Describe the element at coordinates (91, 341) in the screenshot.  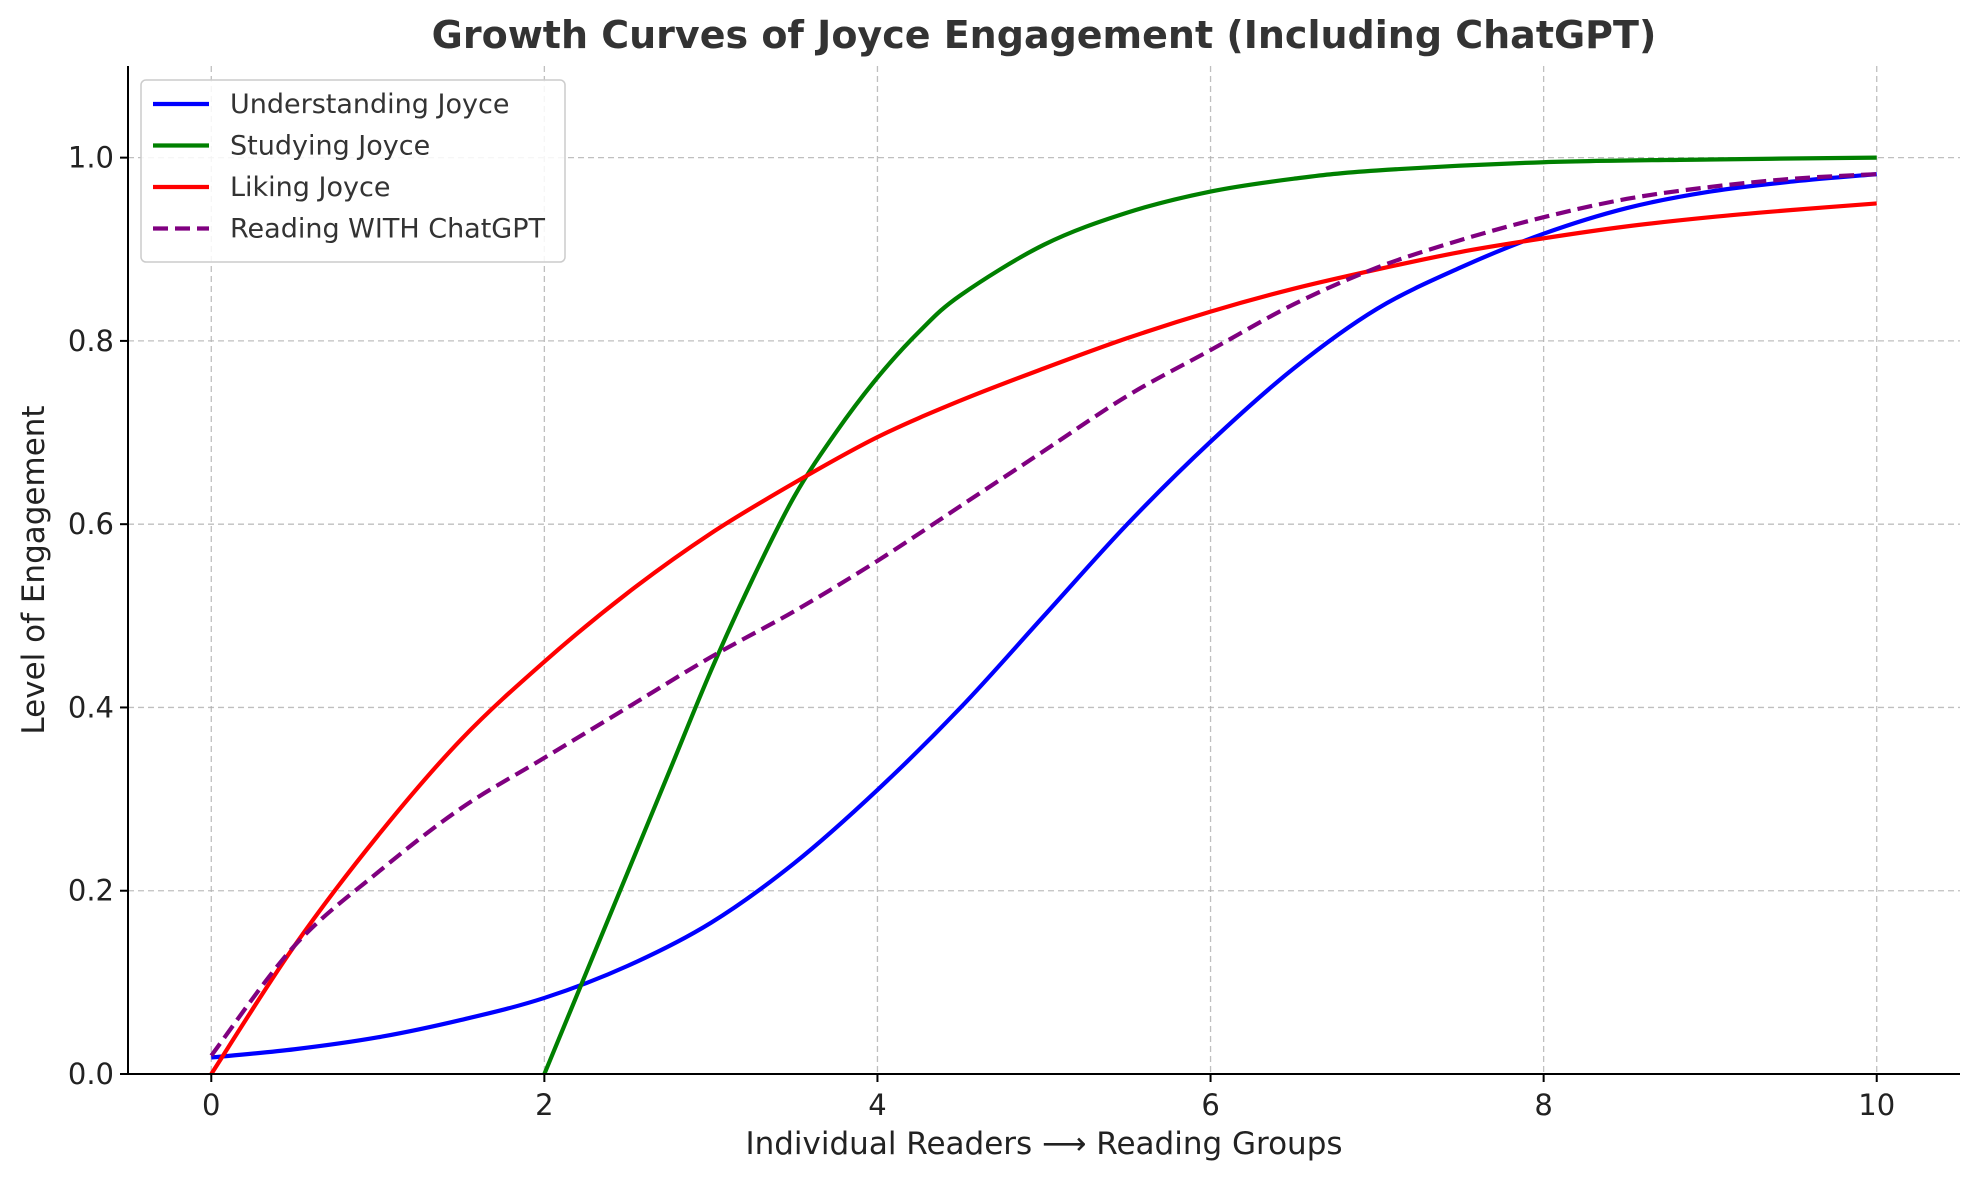
I see `y-tick-label: 0.8` at that location.